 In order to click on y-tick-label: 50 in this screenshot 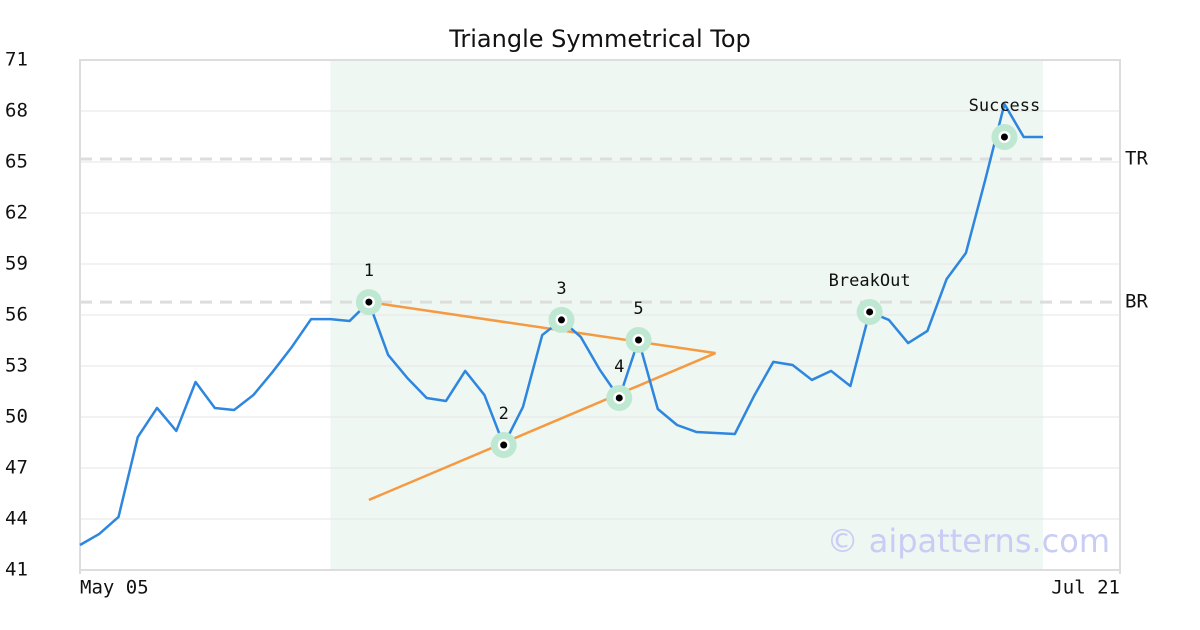, I will do `click(16, 417)`.